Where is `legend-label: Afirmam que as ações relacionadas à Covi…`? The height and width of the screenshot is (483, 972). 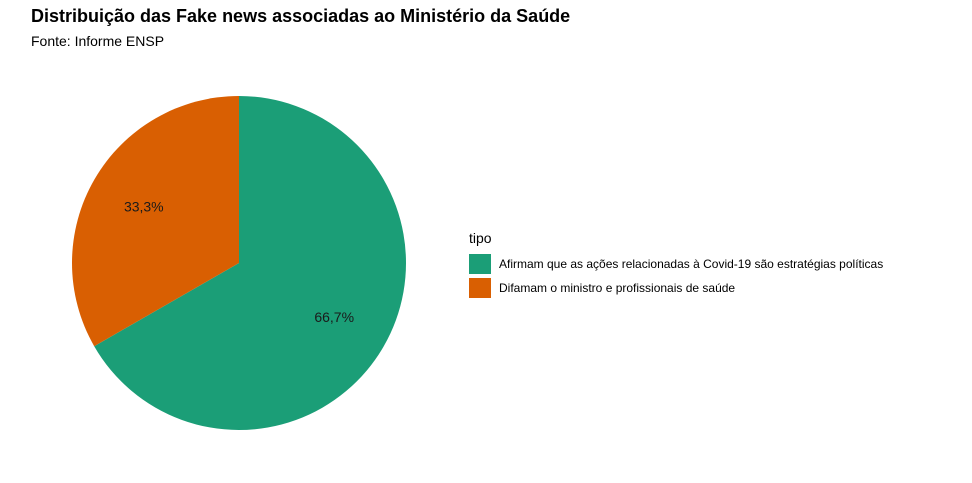
legend-label: Afirmam que as ações relacionadas à Covi… is located at coordinates (691, 264).